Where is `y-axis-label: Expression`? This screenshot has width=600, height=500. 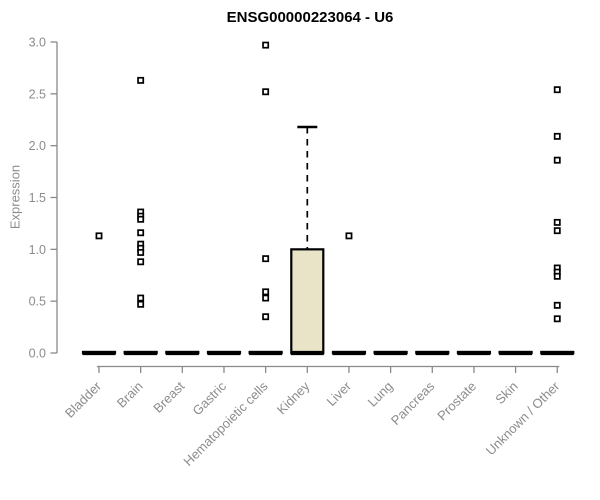 y-axis-label: Expression is located at coordinates (15, 197).